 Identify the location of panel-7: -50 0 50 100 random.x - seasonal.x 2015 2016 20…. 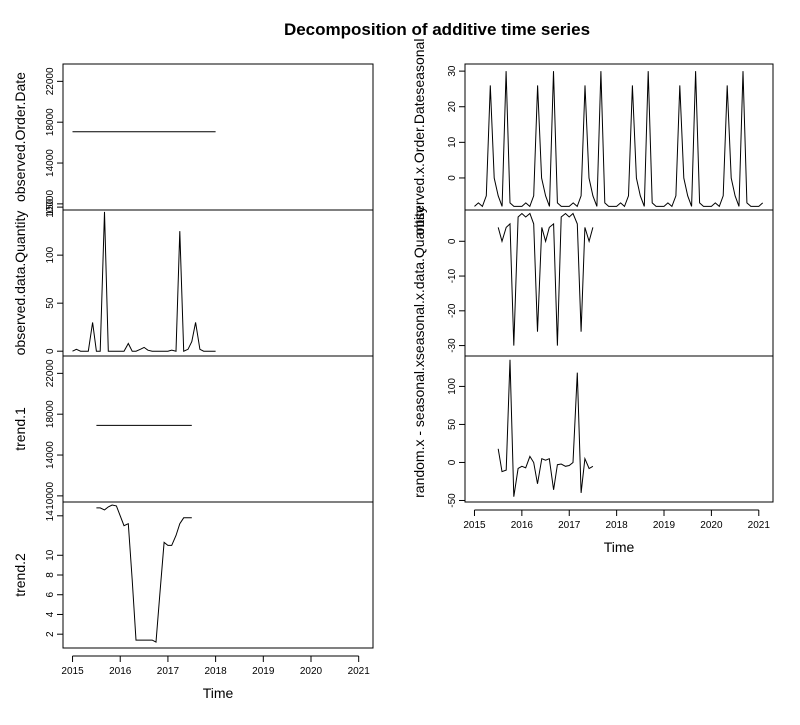
(592, 455).